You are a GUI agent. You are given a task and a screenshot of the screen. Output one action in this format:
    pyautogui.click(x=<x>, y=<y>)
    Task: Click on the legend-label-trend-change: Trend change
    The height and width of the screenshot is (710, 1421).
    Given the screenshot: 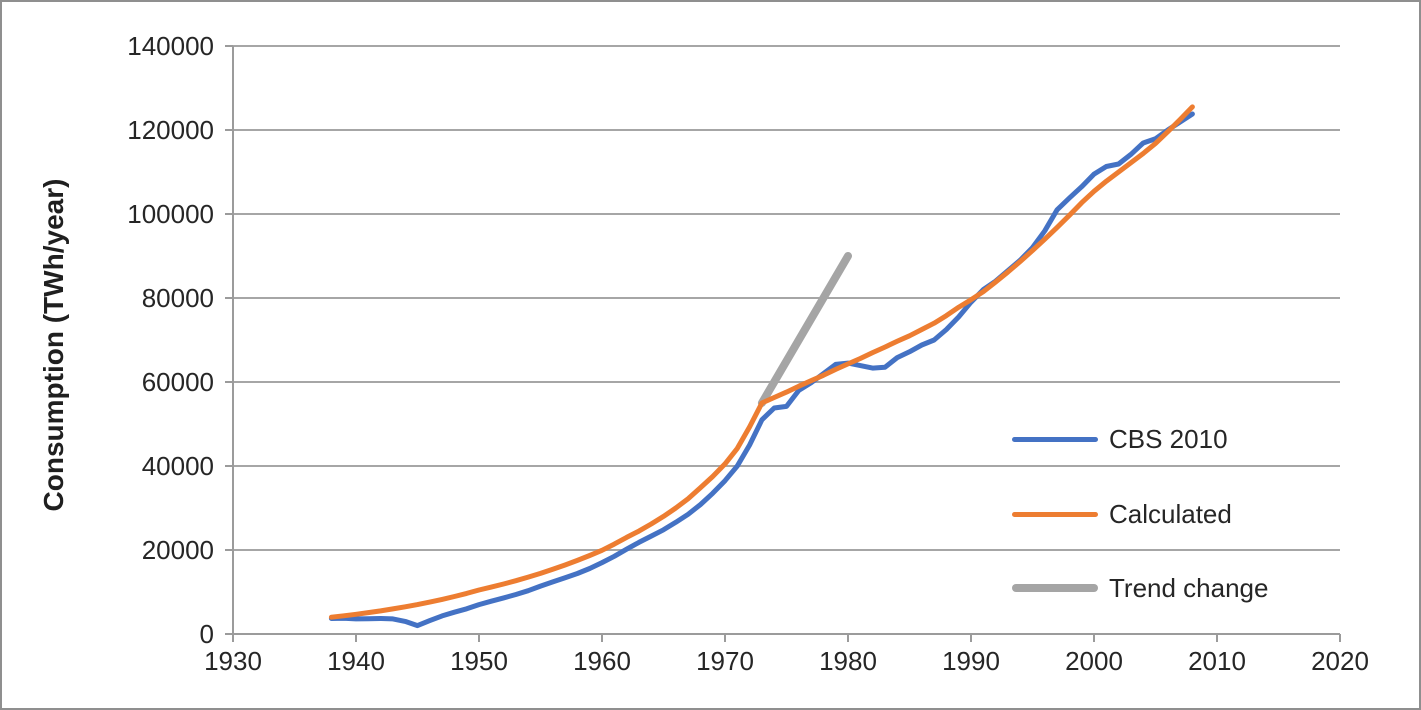 What is the action you would take?
    pyautogui.click(x=1189, y=588)
    